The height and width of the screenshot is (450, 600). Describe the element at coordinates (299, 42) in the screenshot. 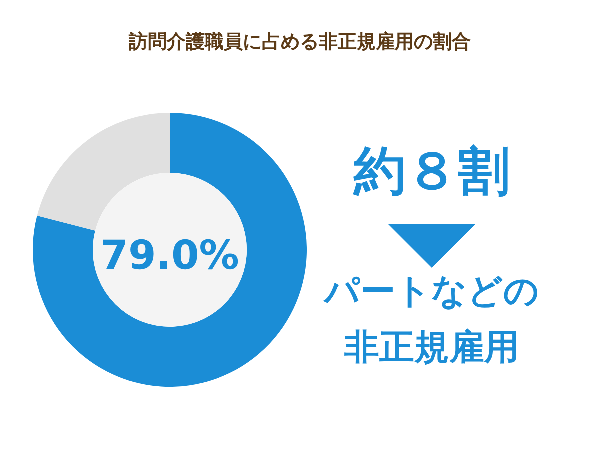

I see `chart-title: 訪問介護職員に占める非正規雇用の割合` at that location.